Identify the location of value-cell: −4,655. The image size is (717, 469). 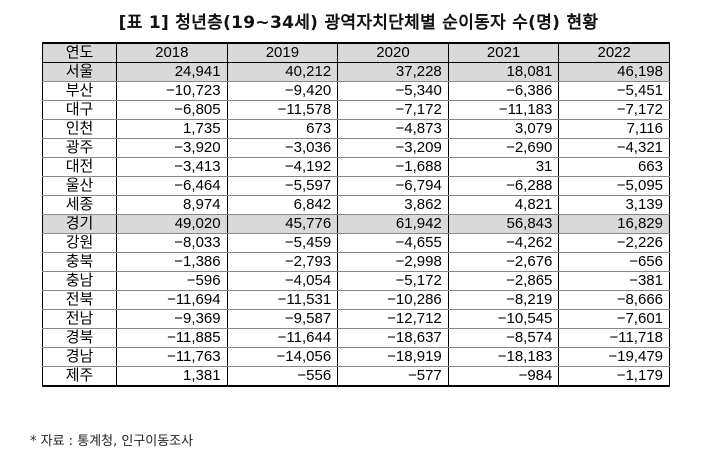
(393, 243).